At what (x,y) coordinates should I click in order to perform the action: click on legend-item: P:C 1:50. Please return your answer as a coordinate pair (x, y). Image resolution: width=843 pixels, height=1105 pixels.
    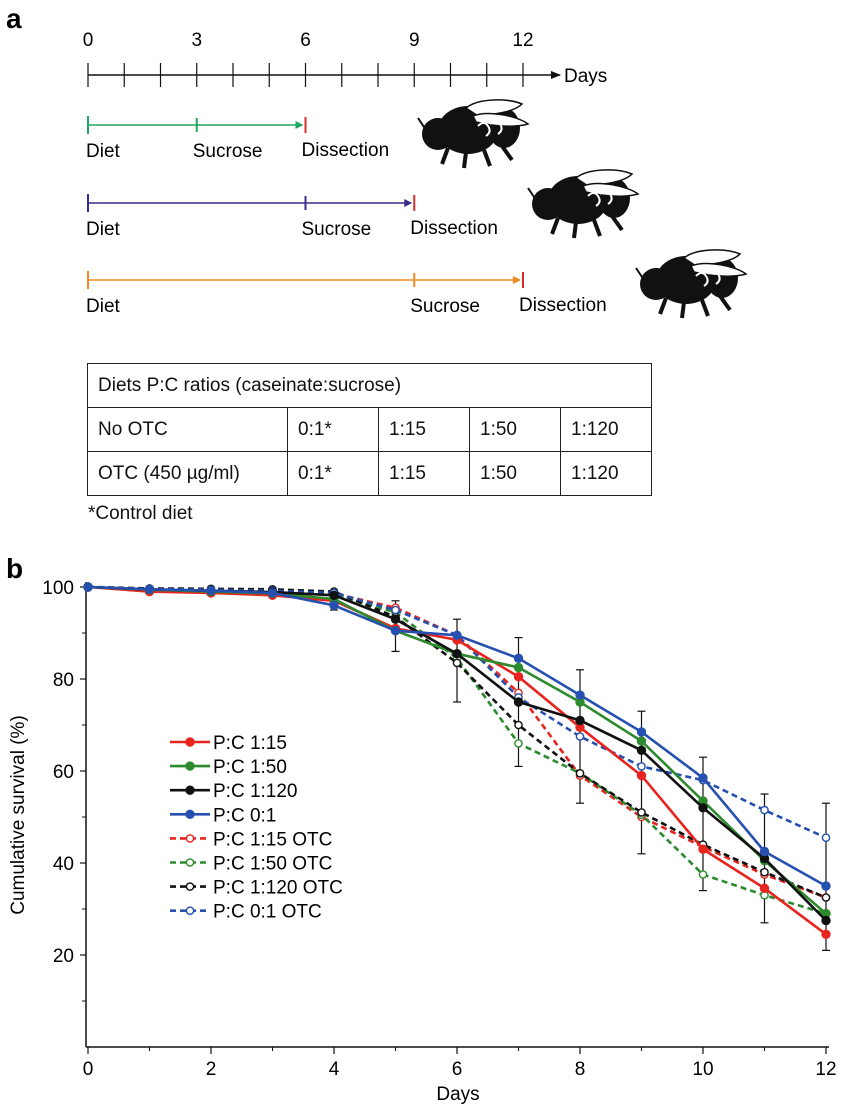
    Looking at the image, I should click on (228, 767).